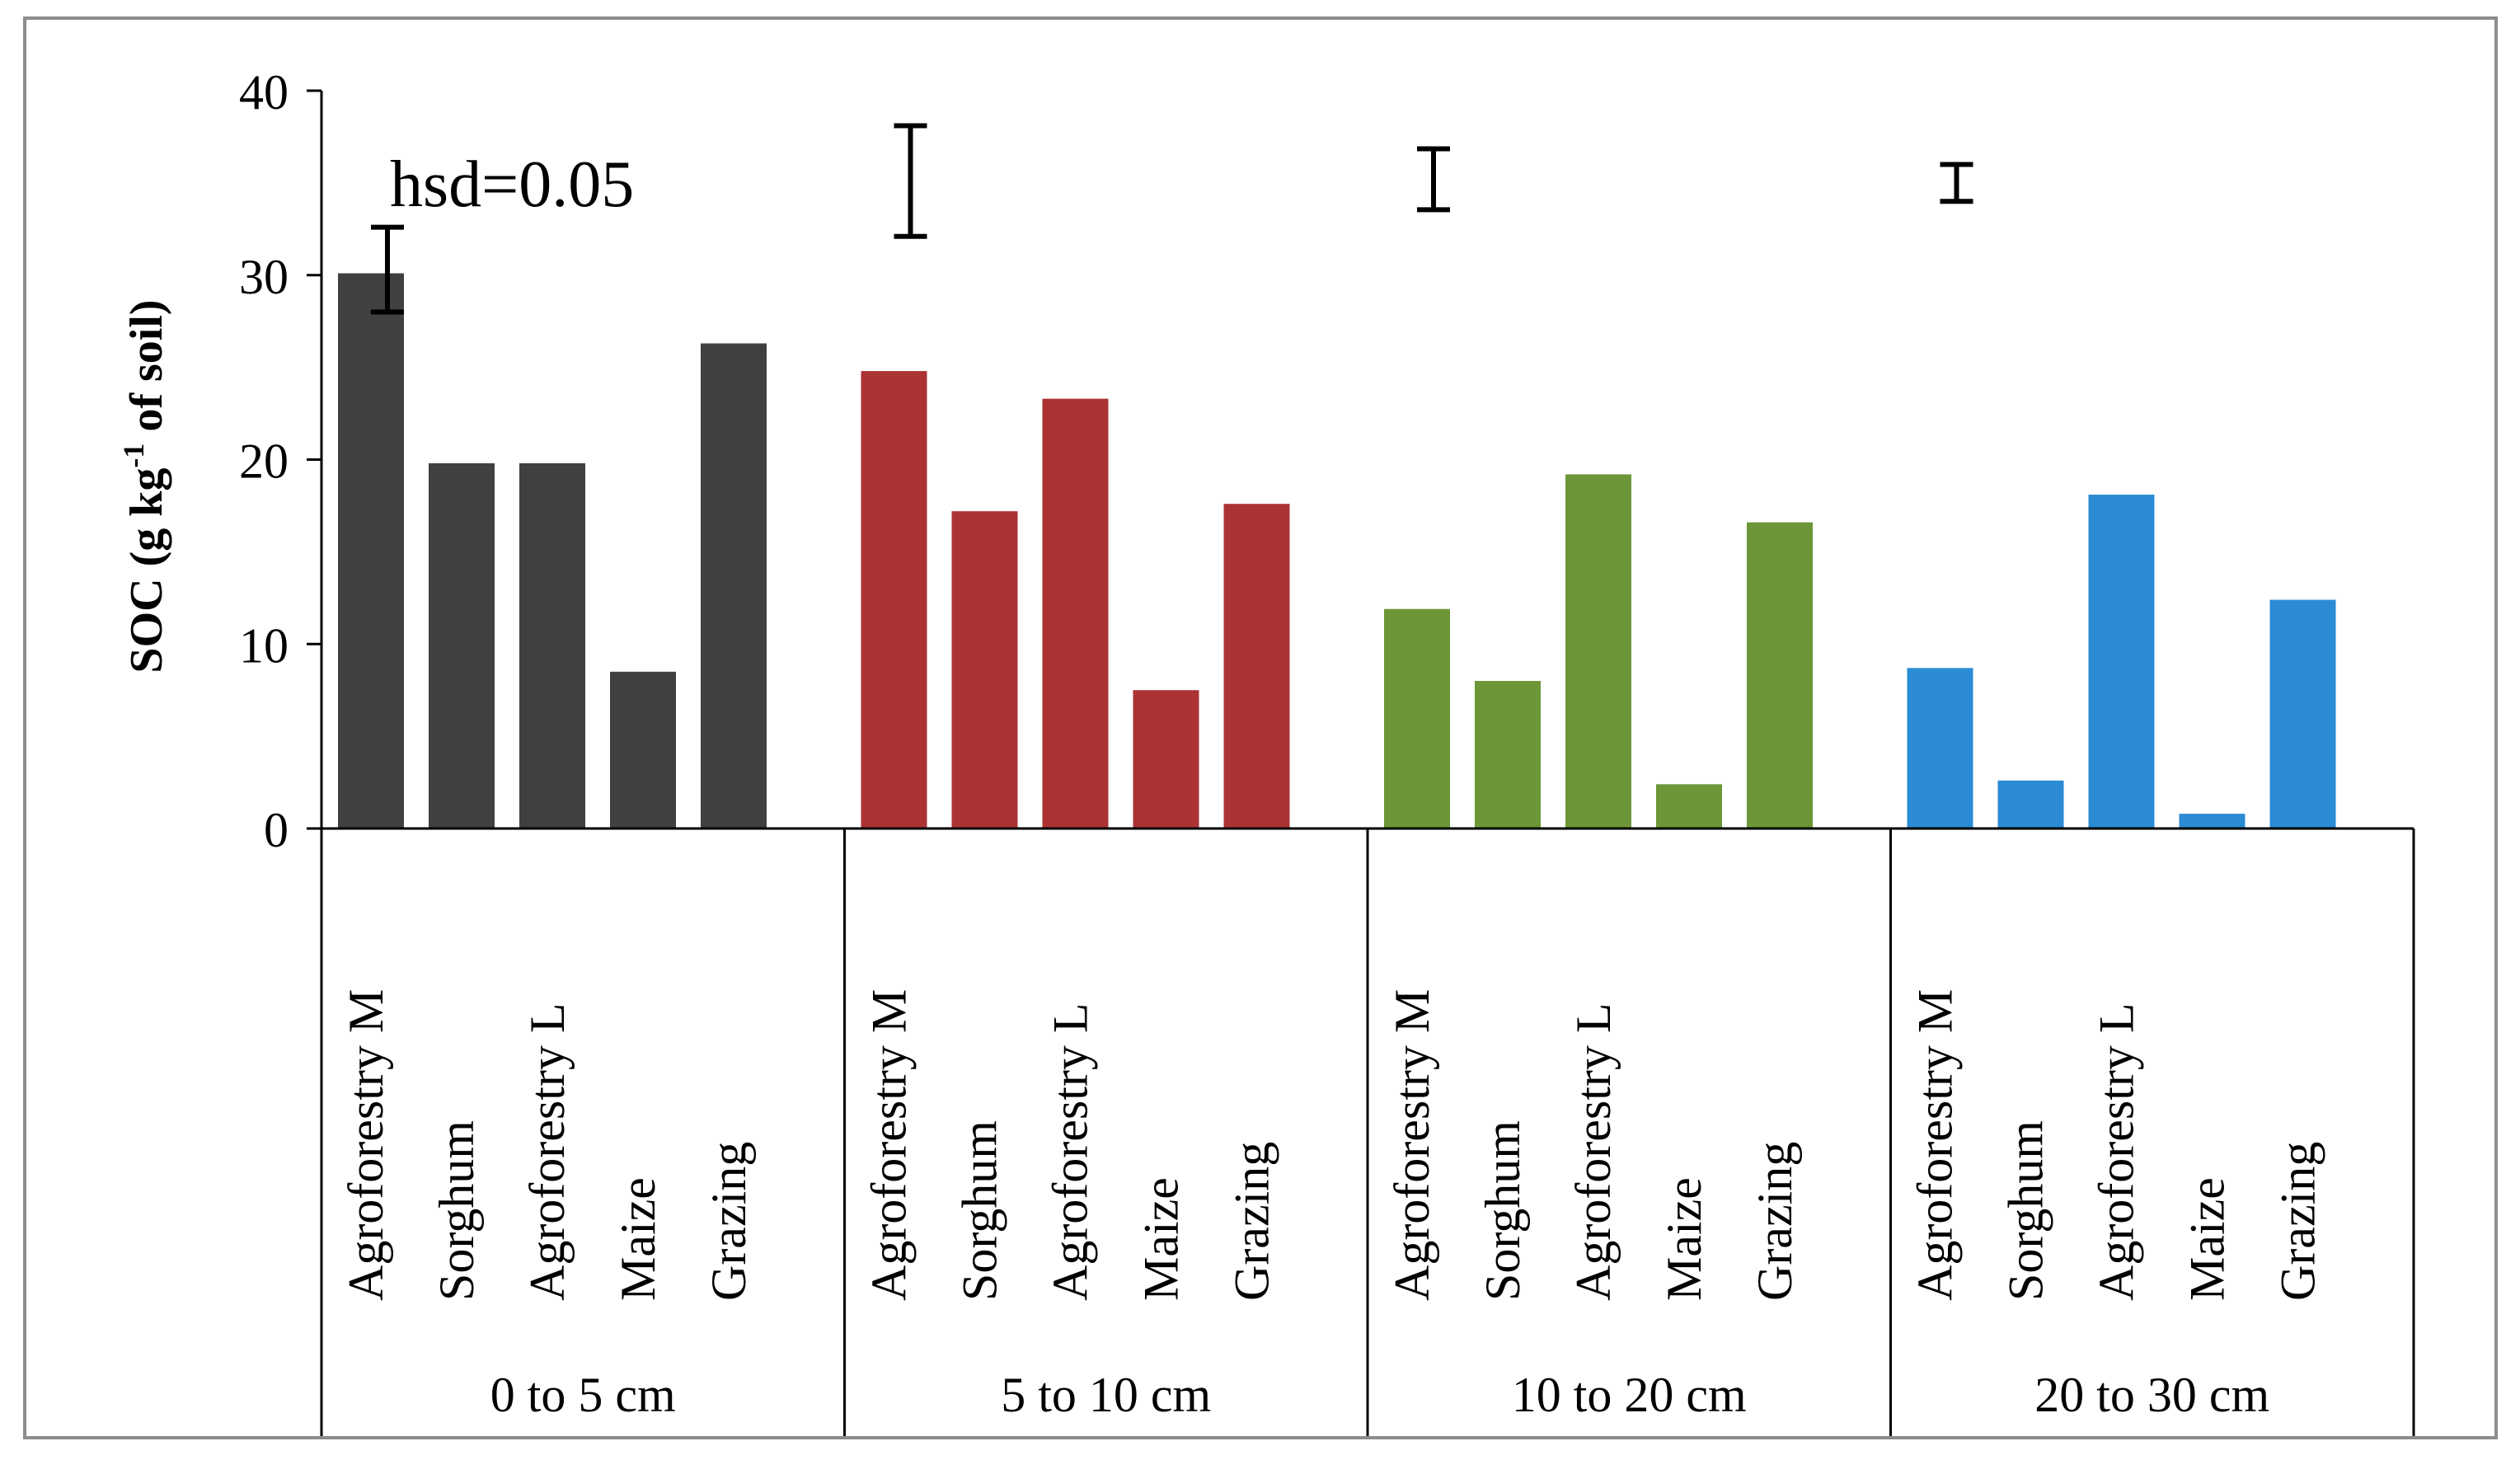 This screenshot has width=2520, height=1474. I want to click on y-tick-label: 0, so click(276, 830).